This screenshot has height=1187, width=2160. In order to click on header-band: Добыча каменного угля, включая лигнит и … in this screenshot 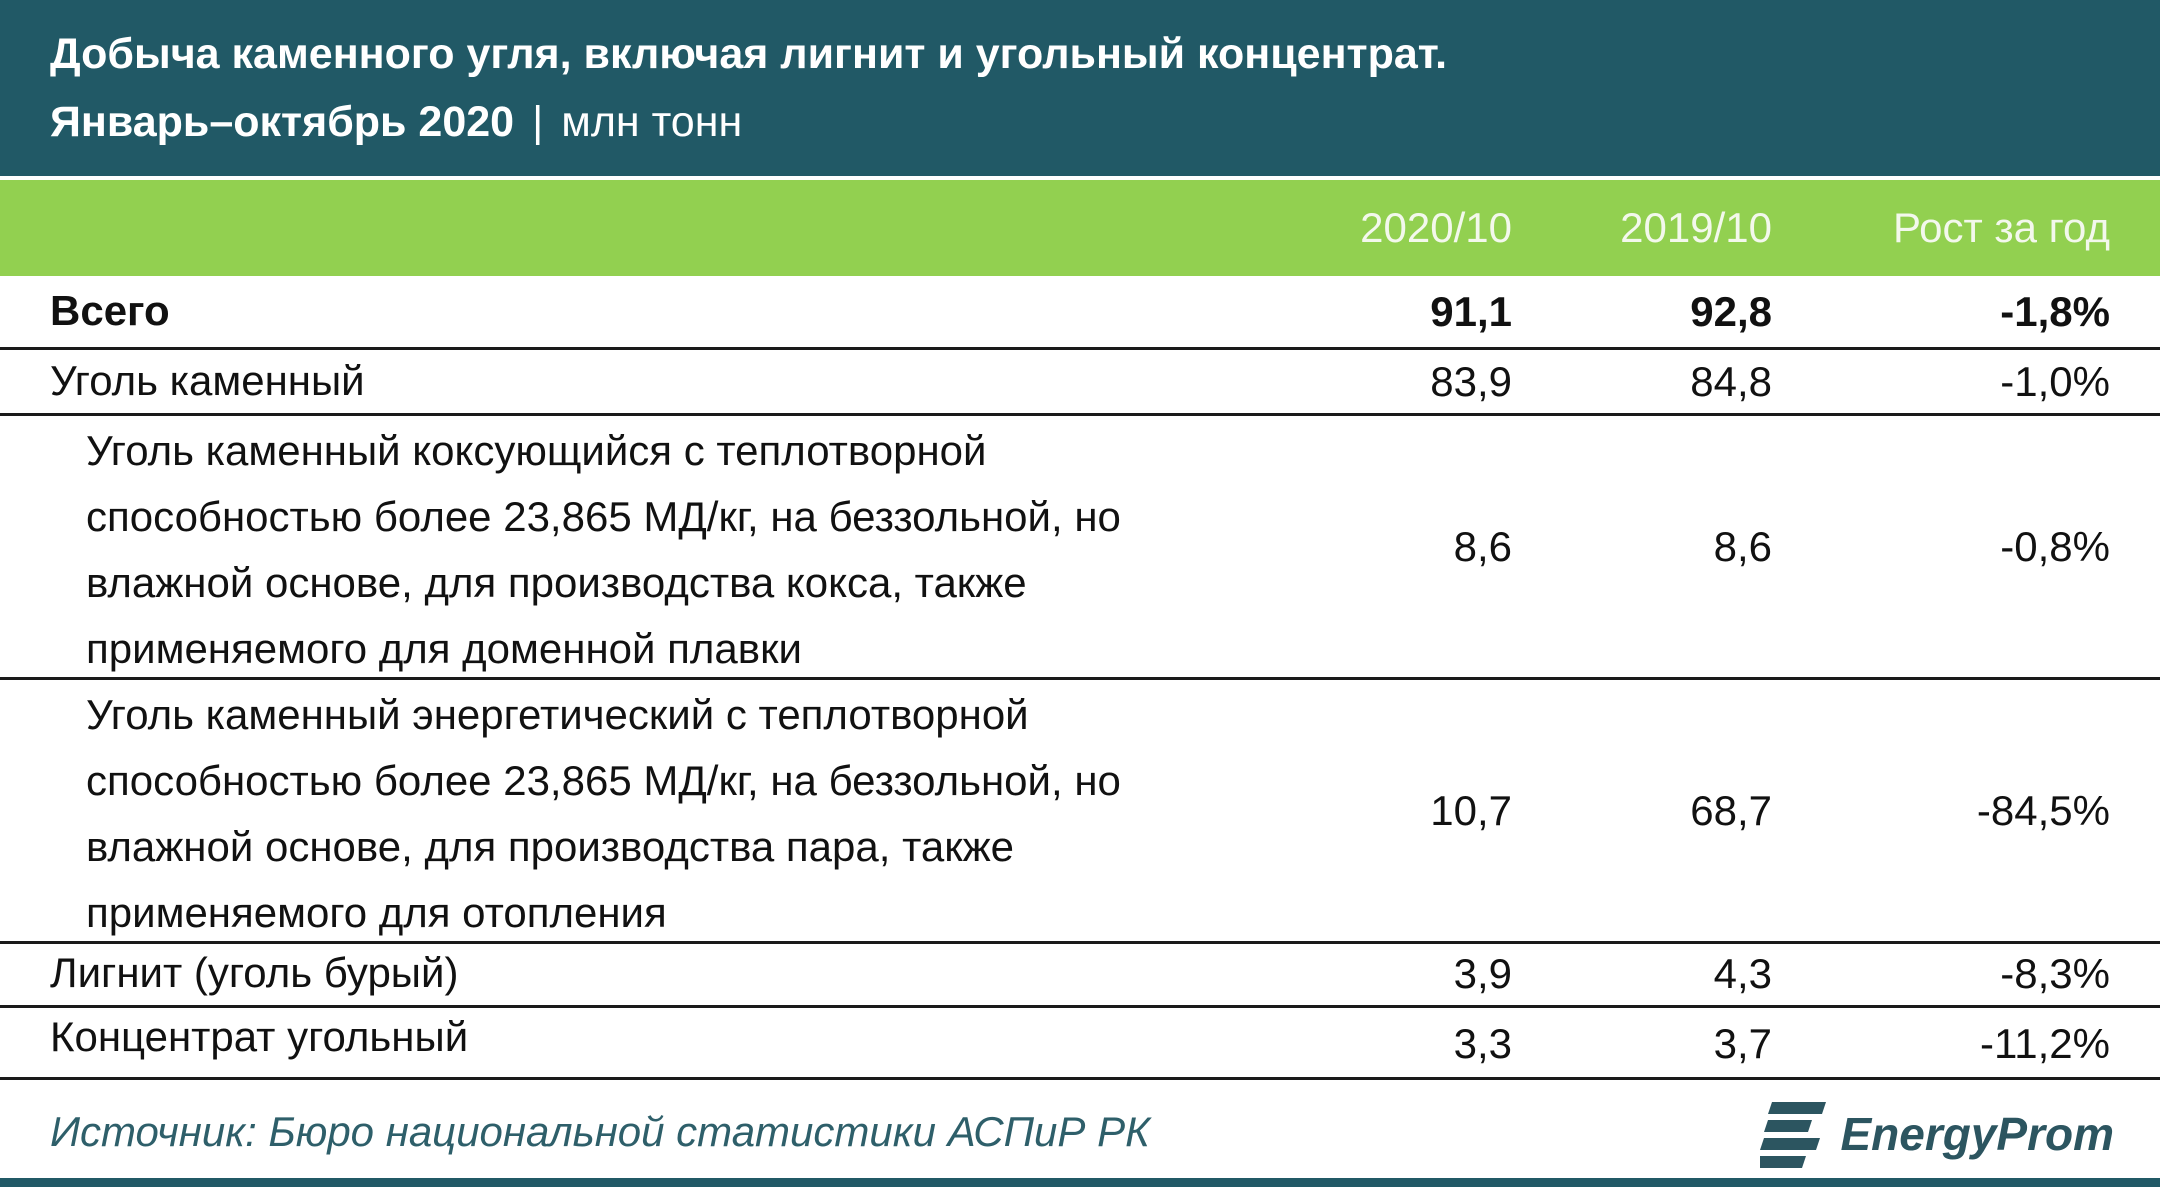, I will do `click(1080, 88)`.